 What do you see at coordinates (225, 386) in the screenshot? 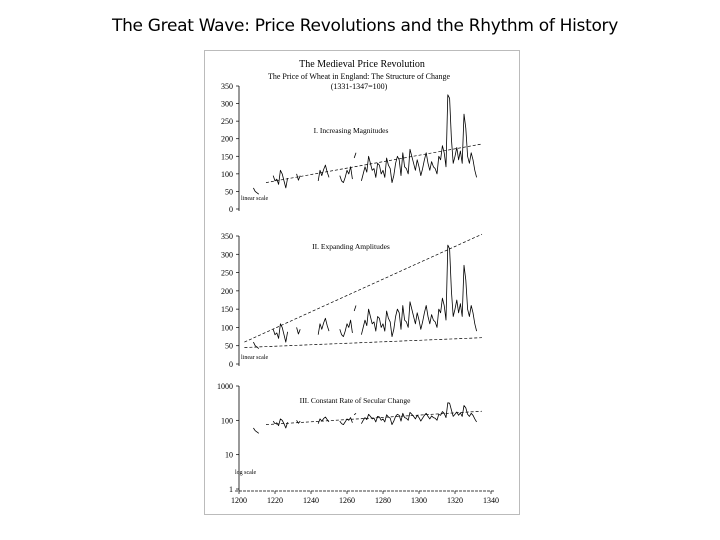
I see `y-tick-label: 1000` at bounding box center [225, 386].